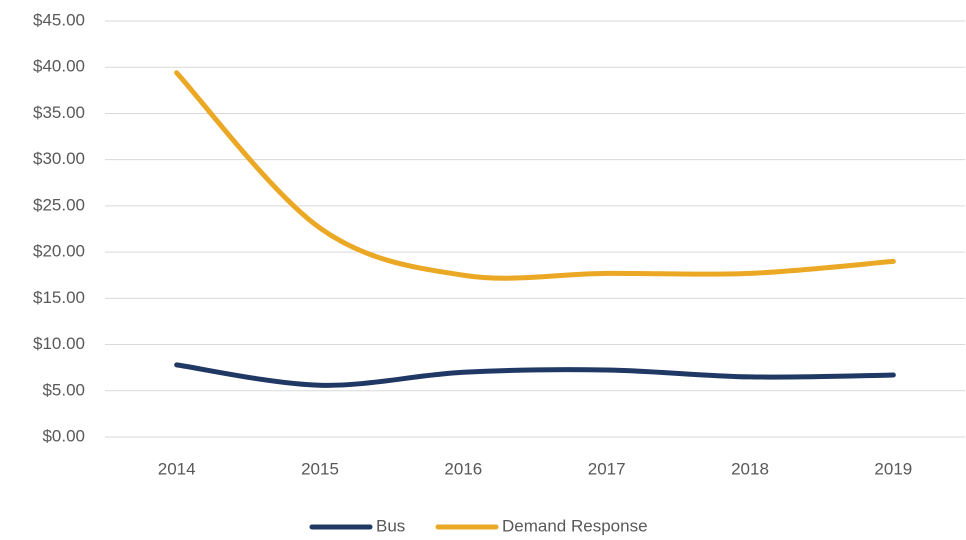  I want to click on x-tick-label: 2016, so click(463, 468).